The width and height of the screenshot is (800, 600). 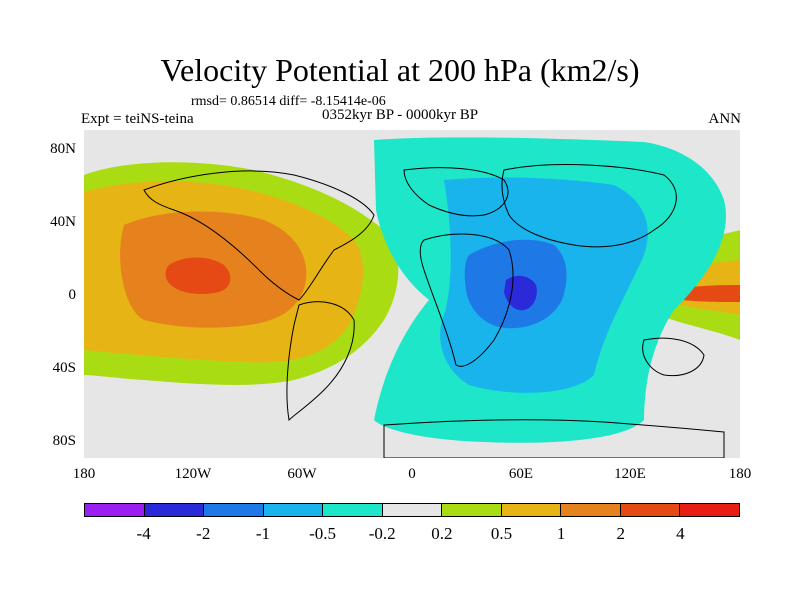 What do you see at coordinates (262, 533) in the screenshot?
I see `colorbar-tick-label: -1` at bounding box center [262, 533].